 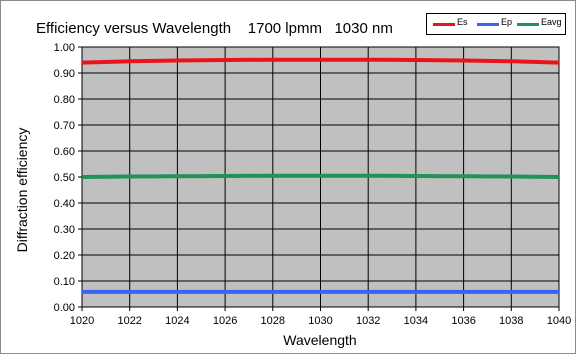 What do you see at coordinates (273, 321) in the screenshot?
I see `x-tick-label: 1028` at bounding box center [273, 321].